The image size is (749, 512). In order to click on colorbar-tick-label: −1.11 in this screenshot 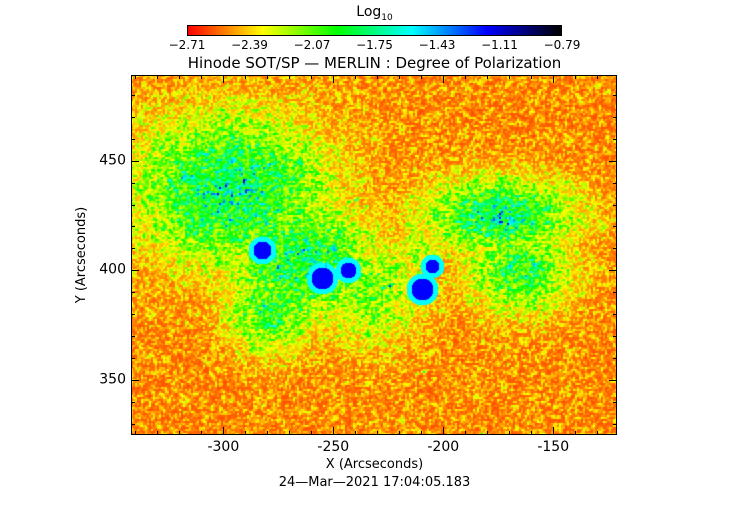, I will do `click(499, 45)`.